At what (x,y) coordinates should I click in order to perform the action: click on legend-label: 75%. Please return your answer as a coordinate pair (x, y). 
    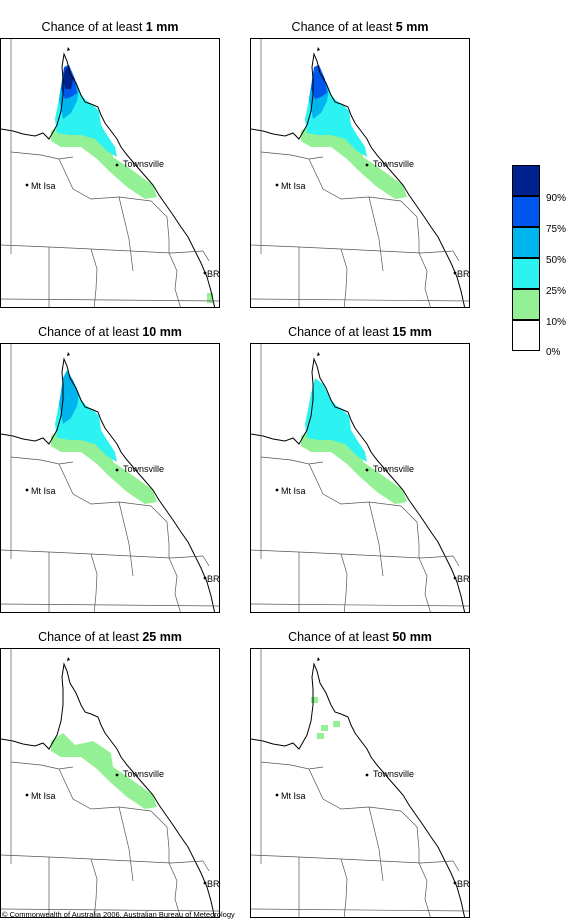
    Looking at the image, I should click on (556, 229).